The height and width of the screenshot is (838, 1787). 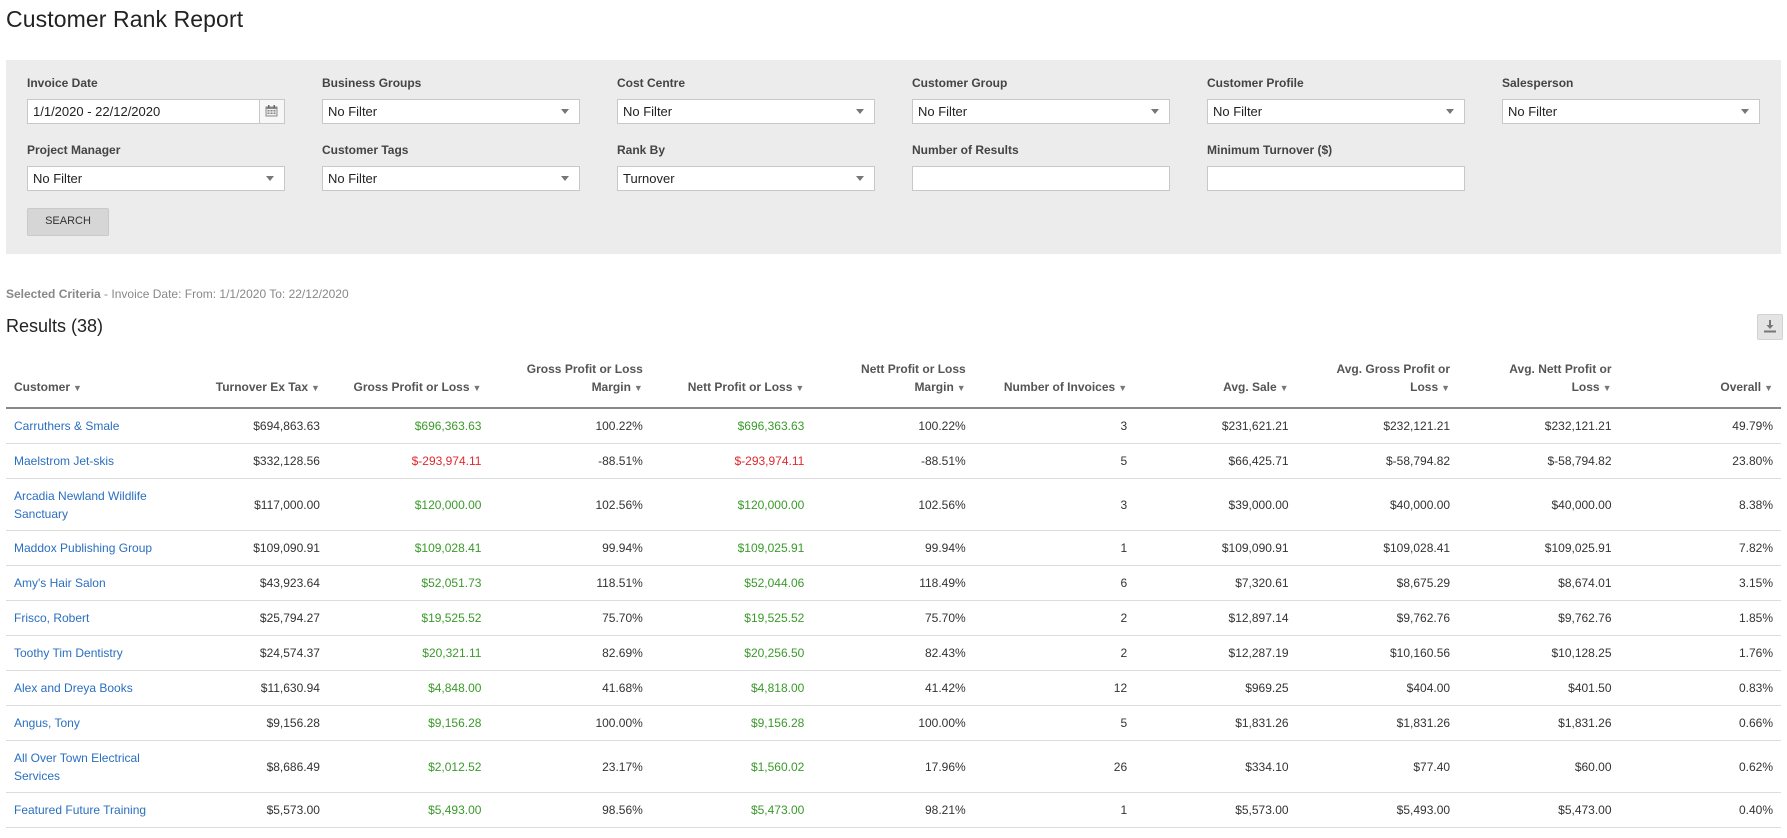 What do you see at coordinates (1700, 723) in the screenshot?
I see `overall-cell: 0.66%` at bounding box center [1700, 723].